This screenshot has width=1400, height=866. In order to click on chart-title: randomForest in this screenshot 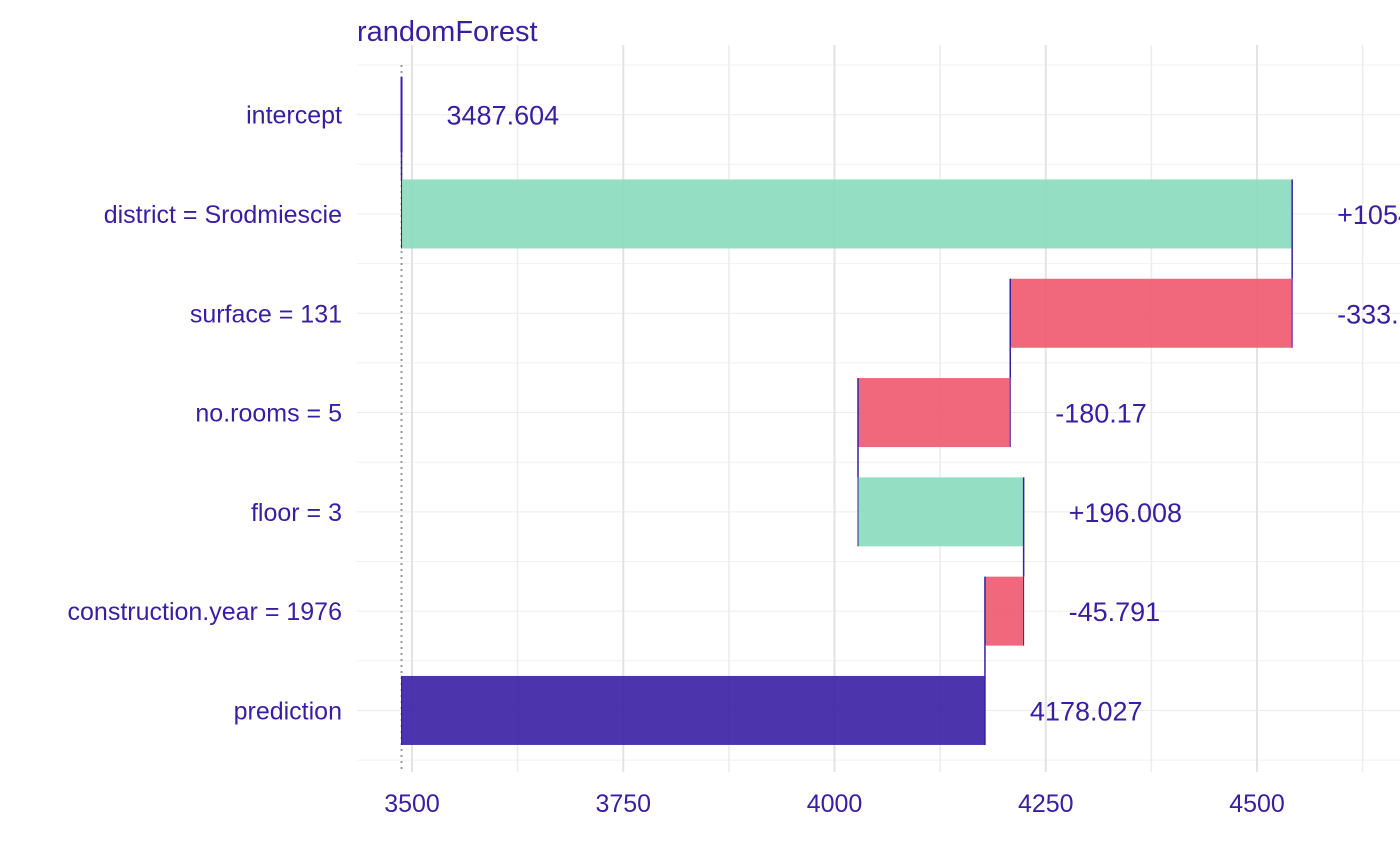, I will do `click(447, 32)`.